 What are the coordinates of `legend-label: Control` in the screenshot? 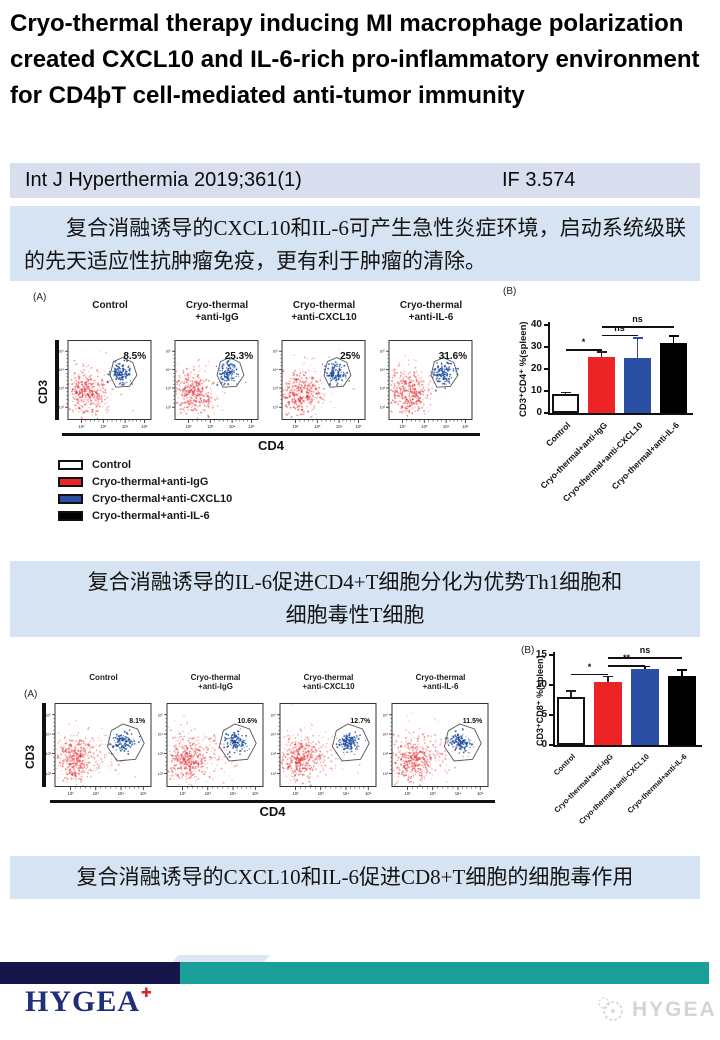 It's located at (112, 464).